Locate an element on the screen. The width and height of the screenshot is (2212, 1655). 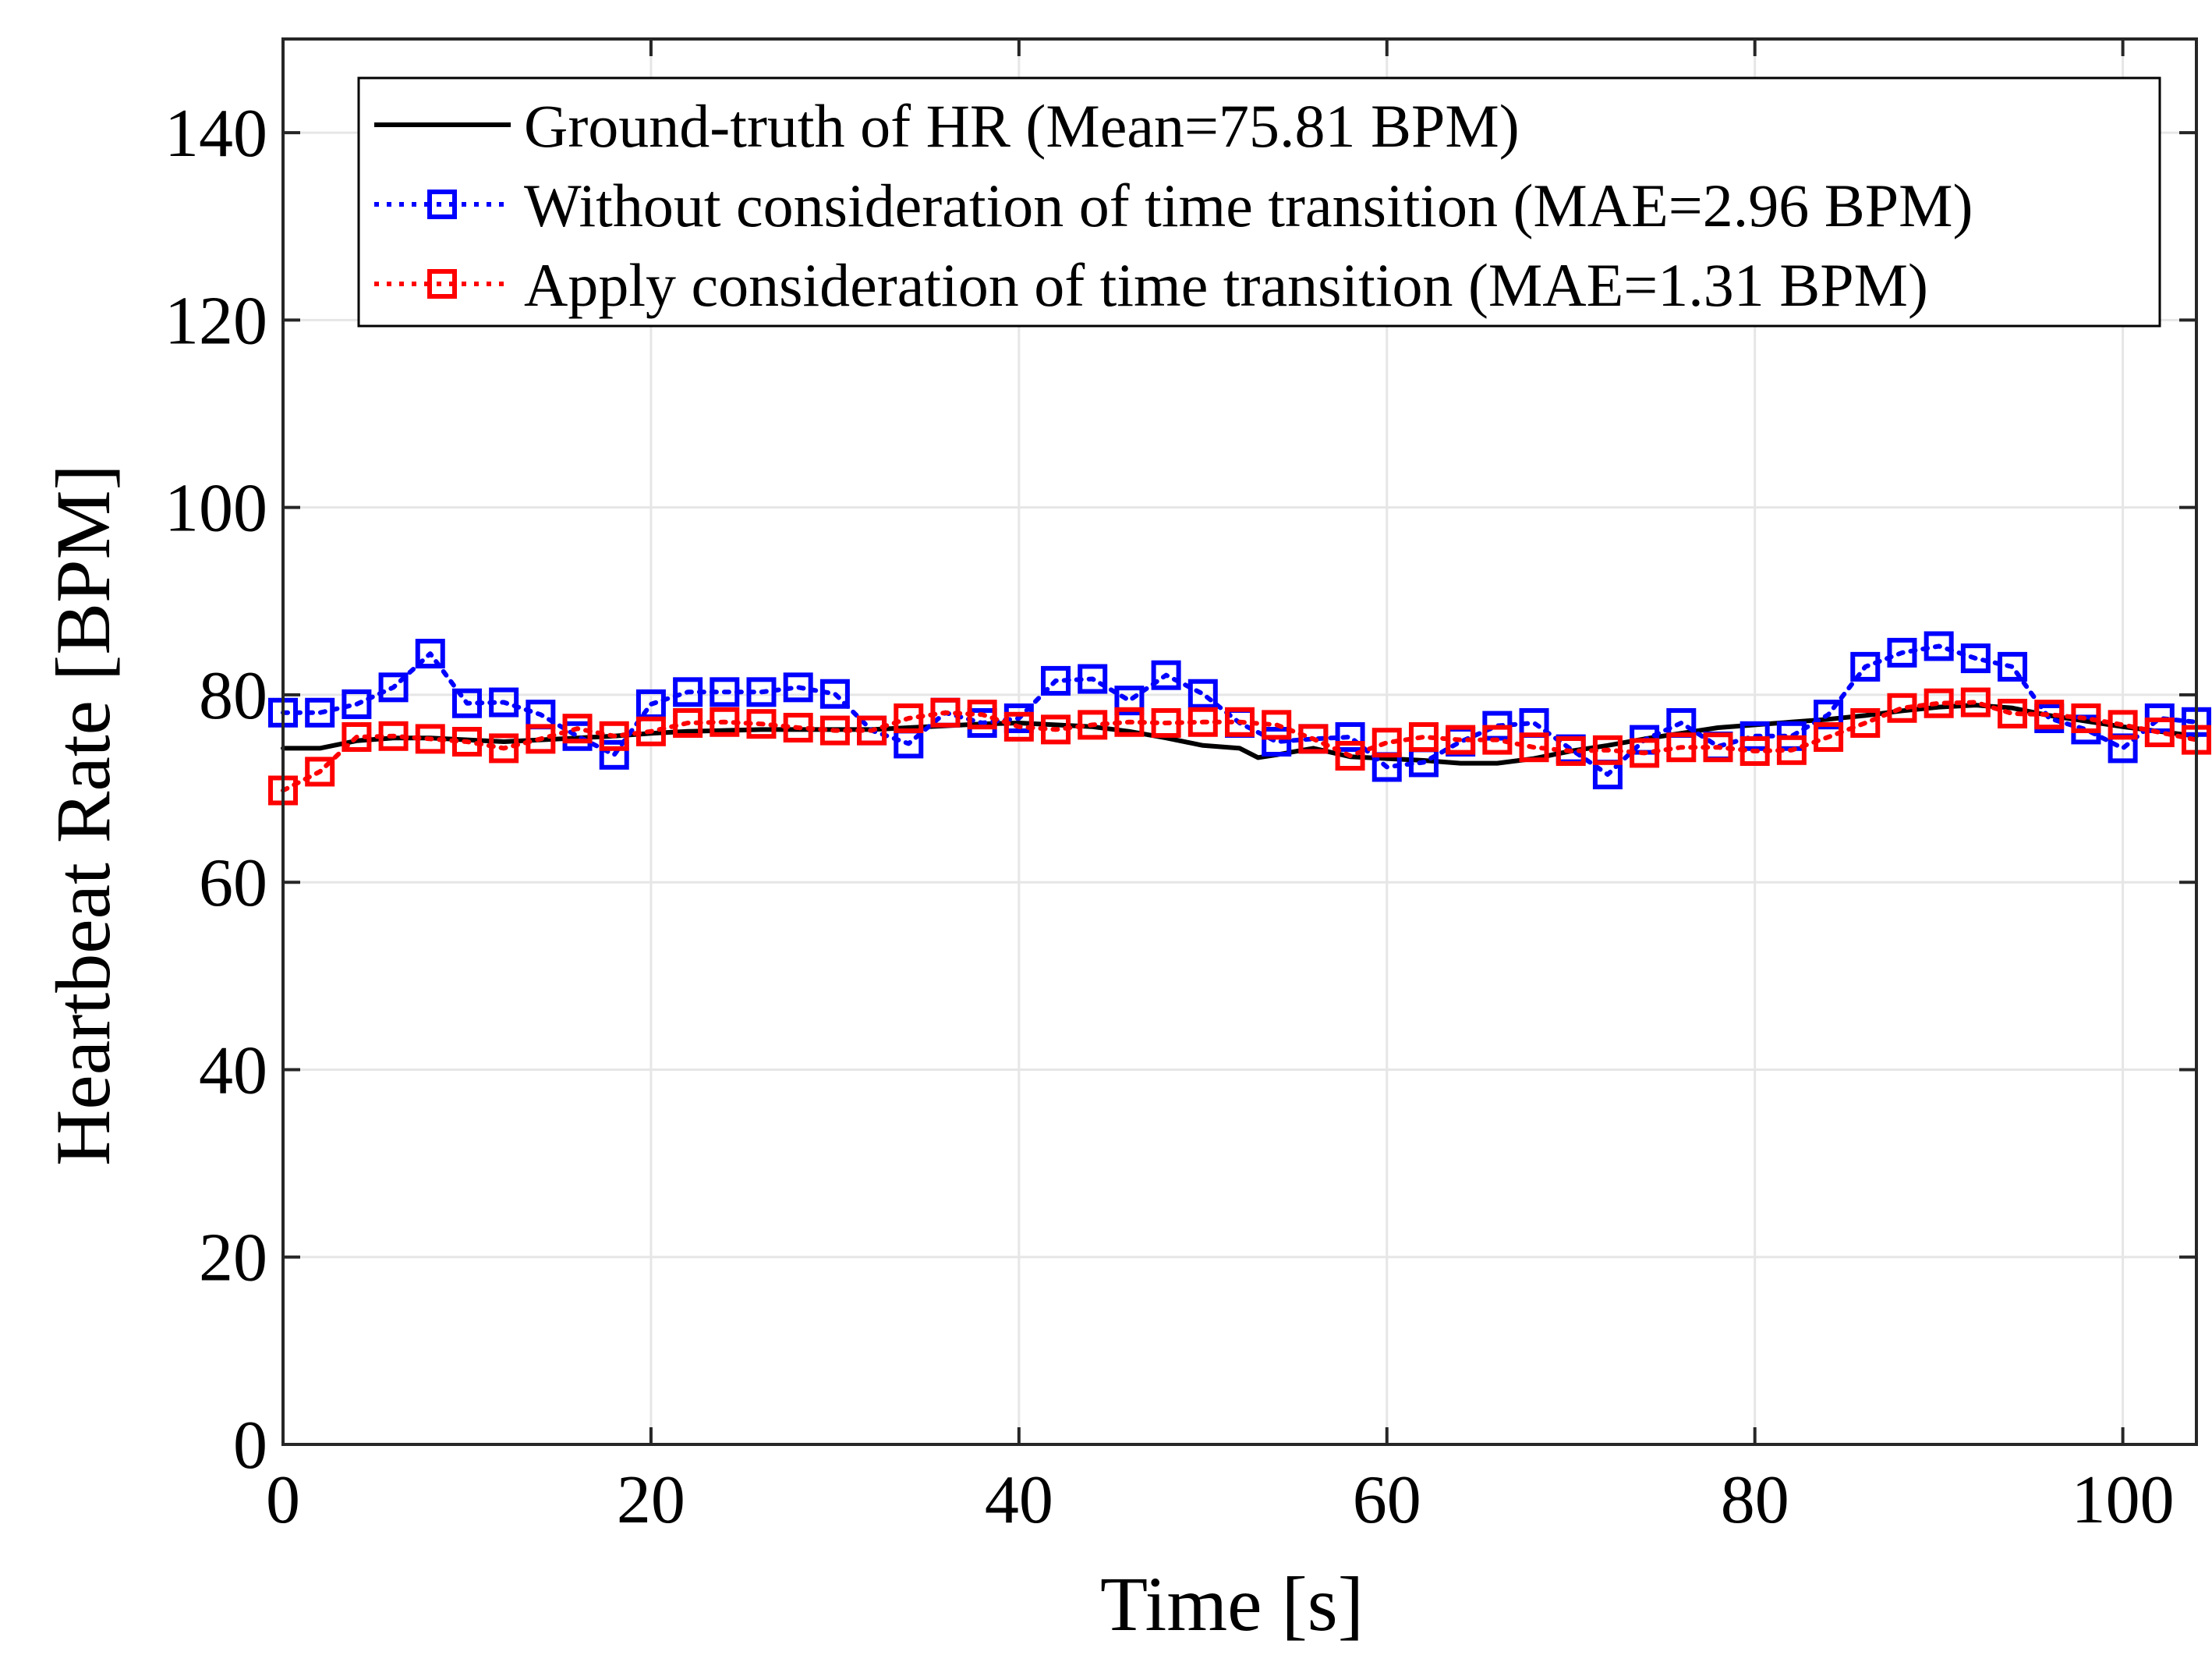
y-tick-label: 60 is located at coordinates (233, 883).